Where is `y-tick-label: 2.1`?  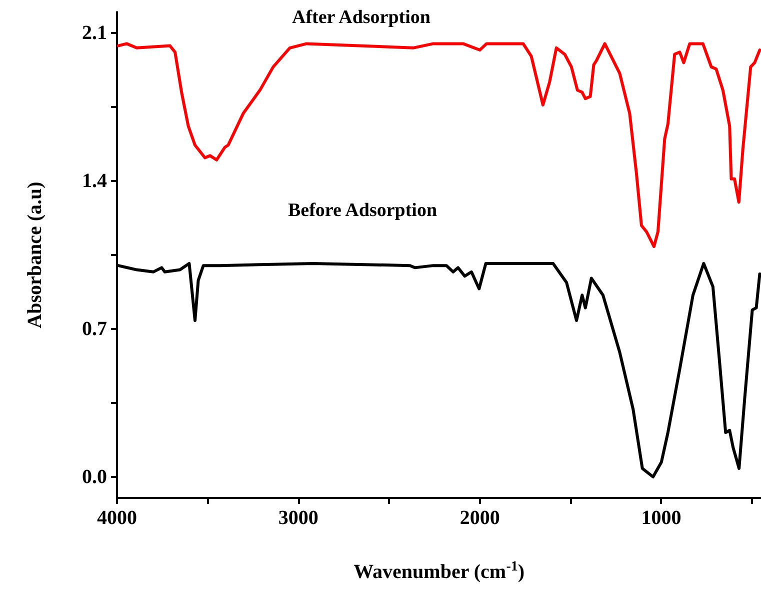
y-tick-label: 2.1 is located at coordinates (94, 33).